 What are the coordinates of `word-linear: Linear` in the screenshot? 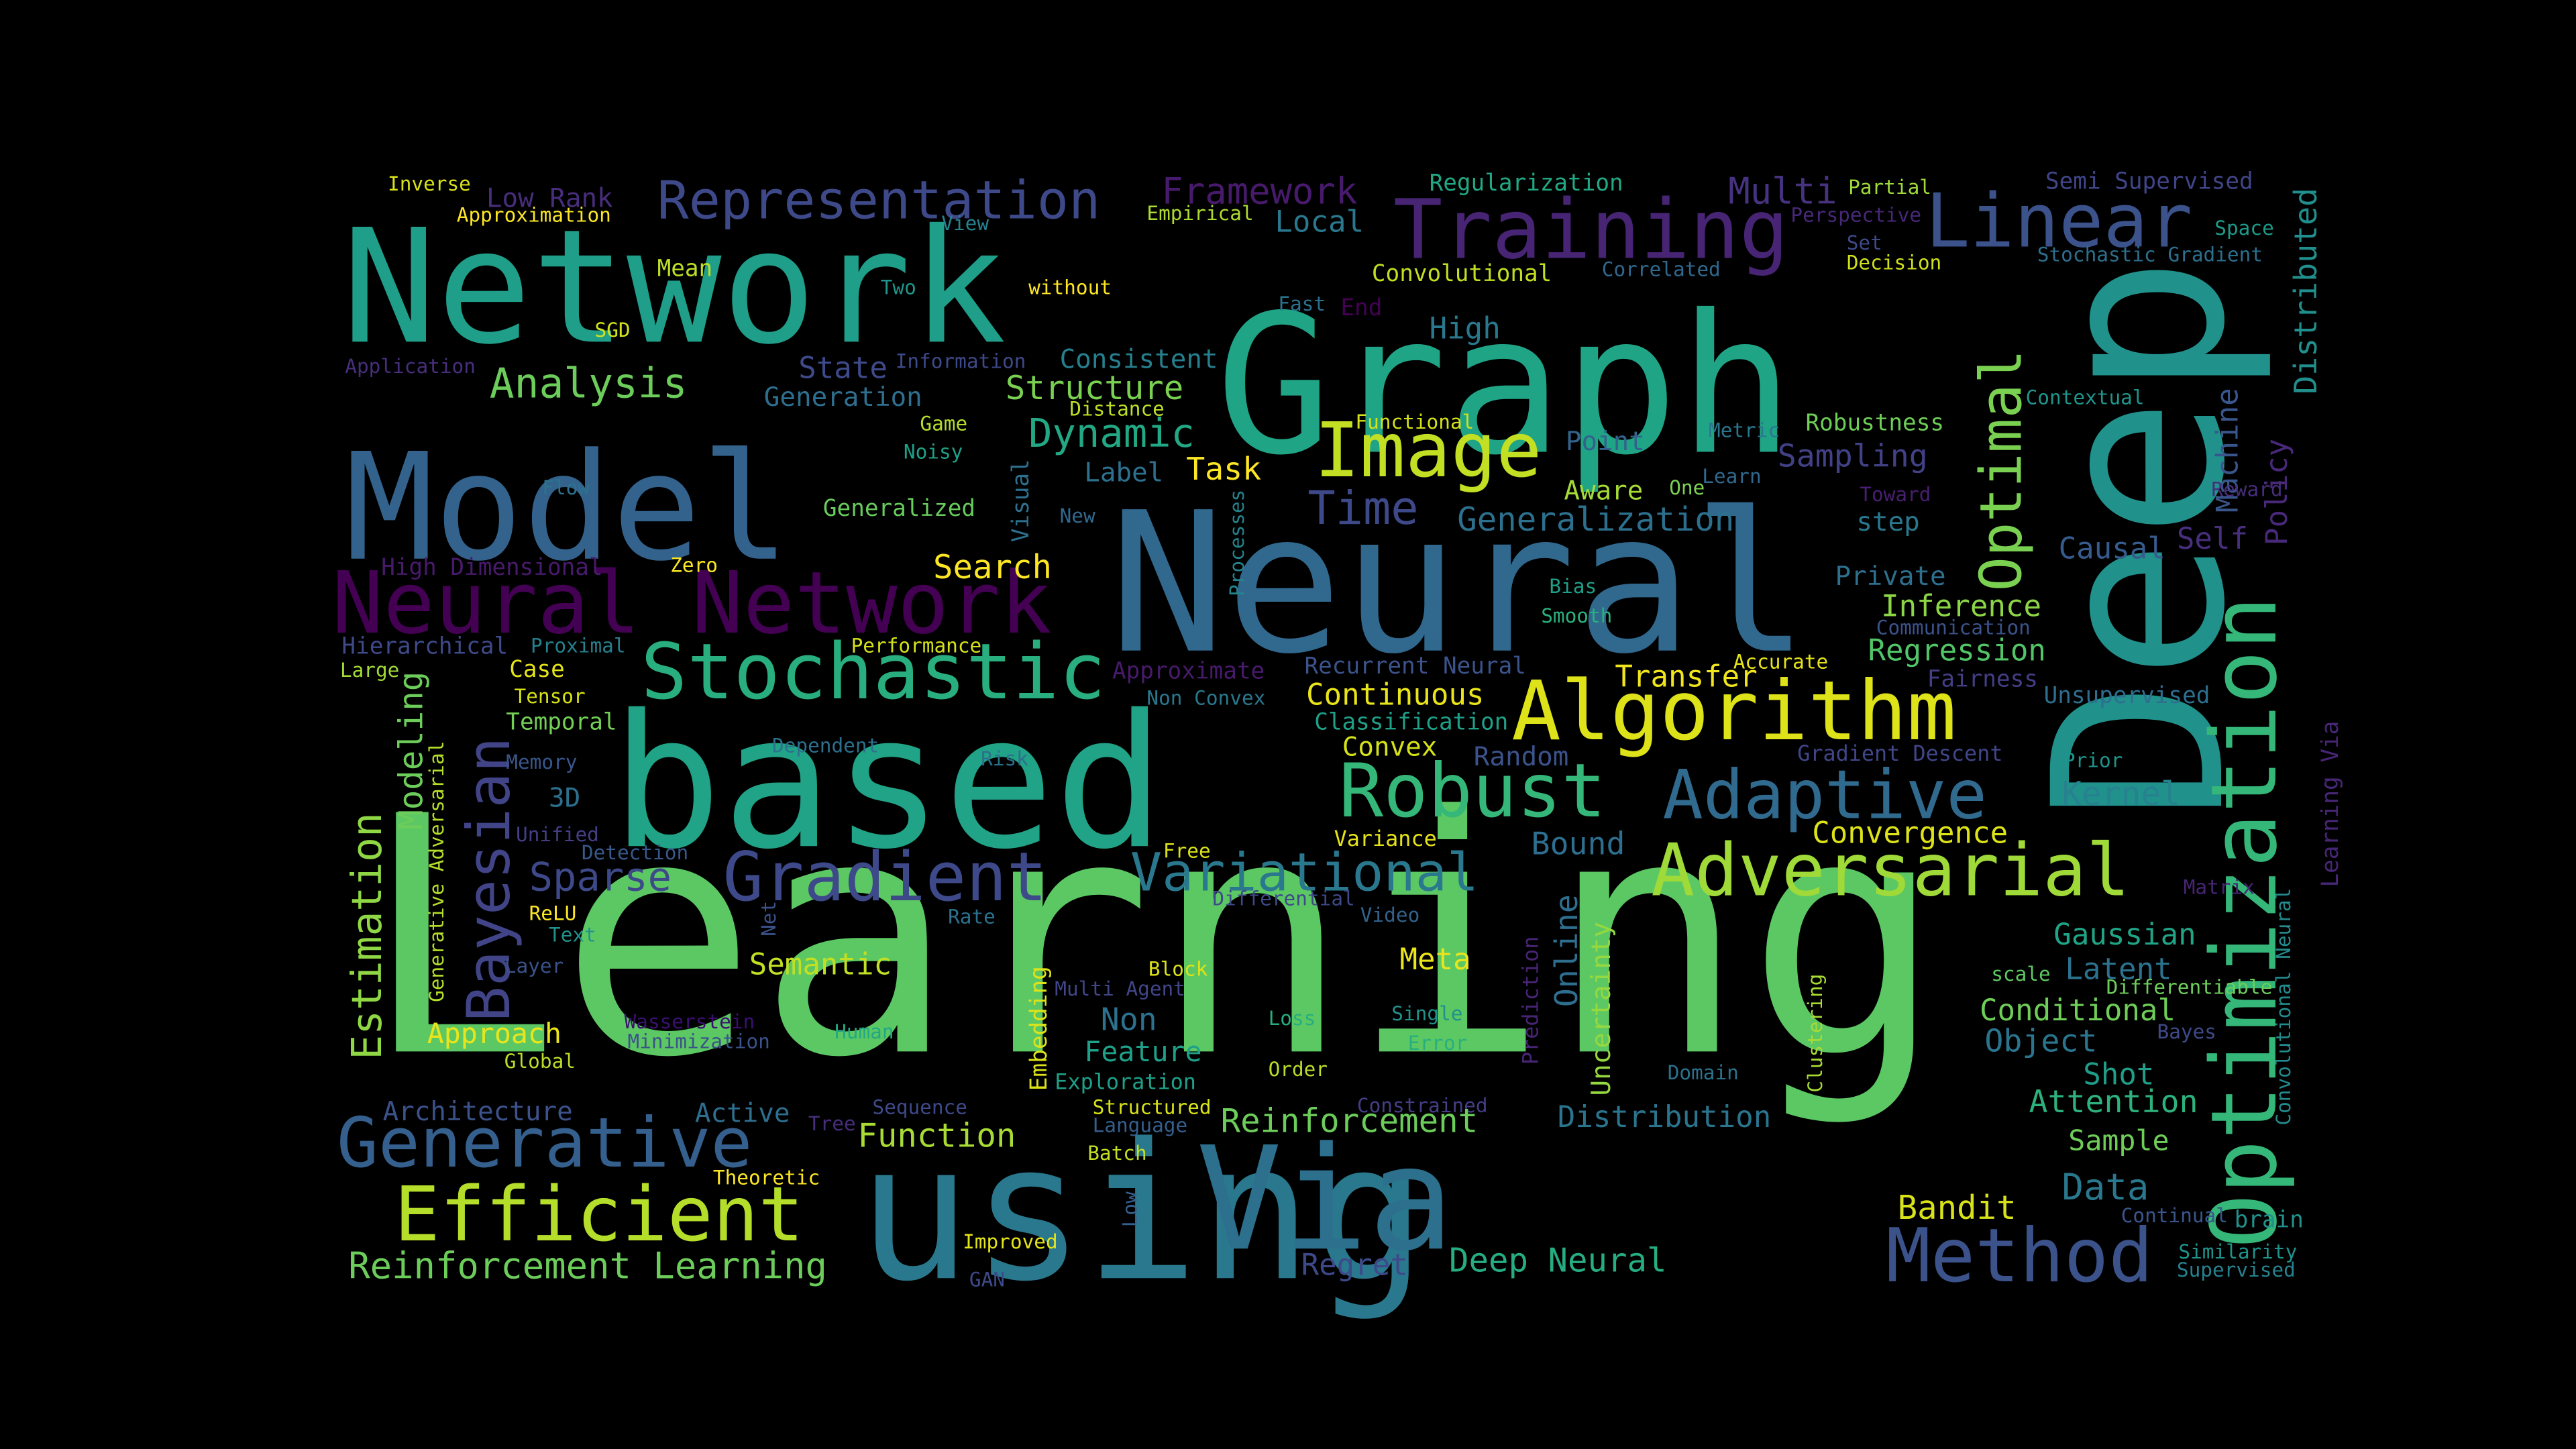 It's located at (2058, 221).